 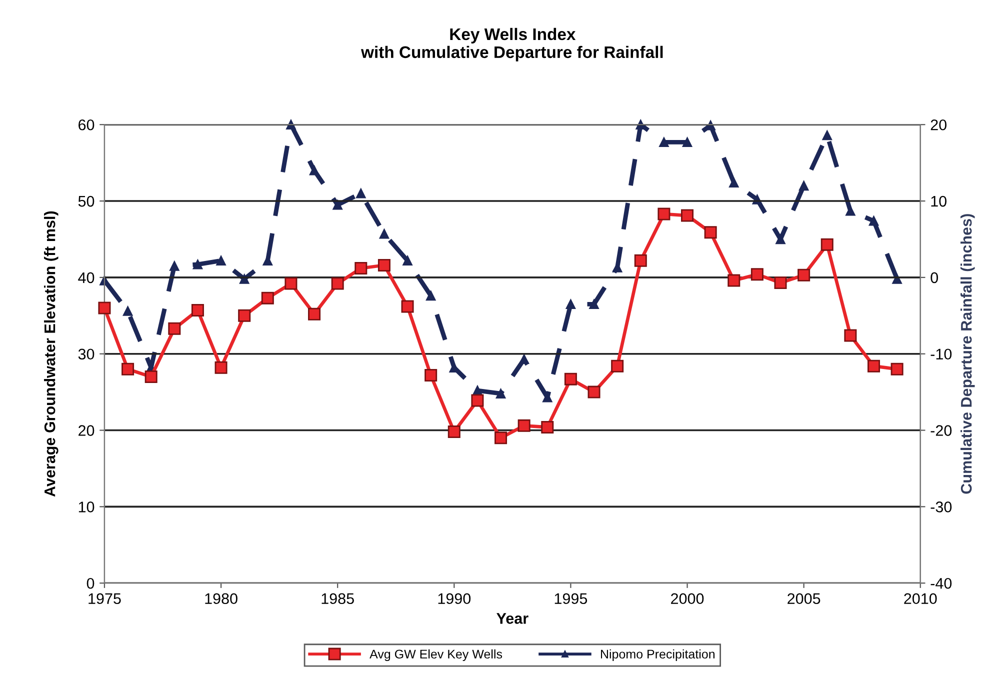 I want to click on y-tick-label: 40, so click(x=86, y=278).